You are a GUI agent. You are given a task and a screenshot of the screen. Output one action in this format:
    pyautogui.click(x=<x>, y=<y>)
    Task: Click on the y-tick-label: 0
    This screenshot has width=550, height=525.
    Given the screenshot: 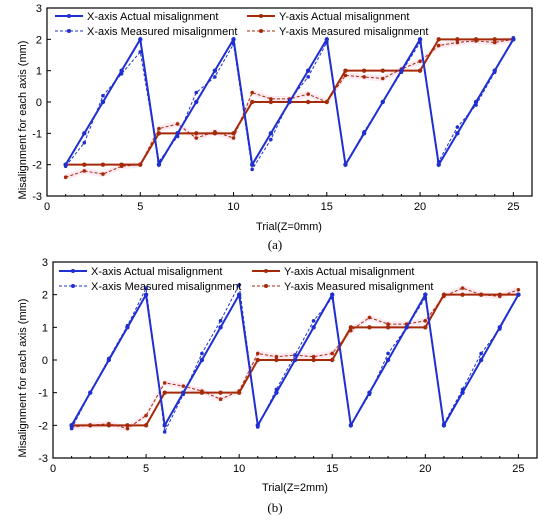 What is the action you would take?
    pyautogui.click(x=45, y=361)
    